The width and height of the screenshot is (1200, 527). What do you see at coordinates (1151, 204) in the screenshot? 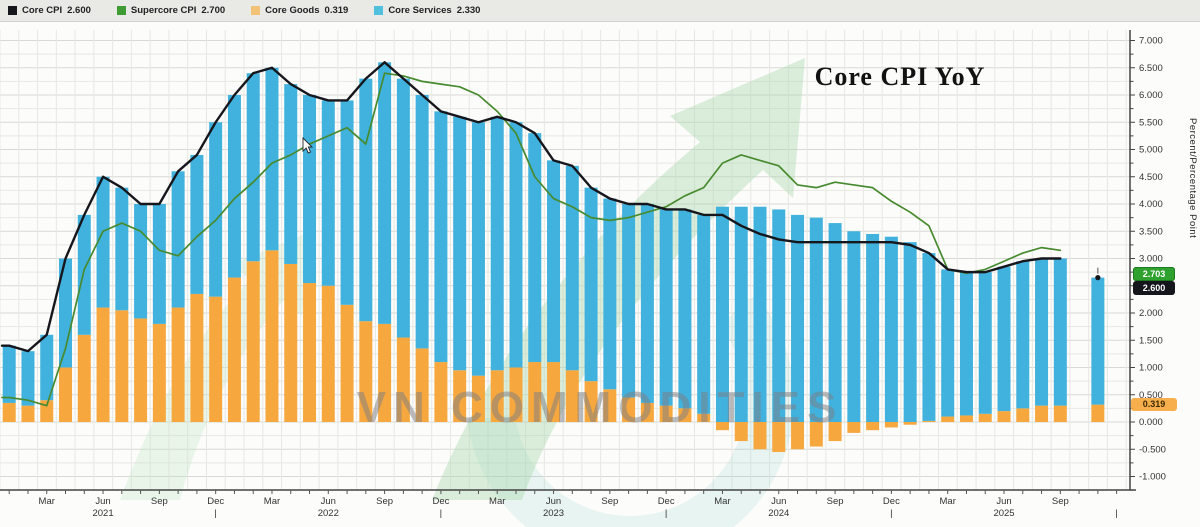
I see `svg-text: 4.000` at bounding box center [1151, 204].